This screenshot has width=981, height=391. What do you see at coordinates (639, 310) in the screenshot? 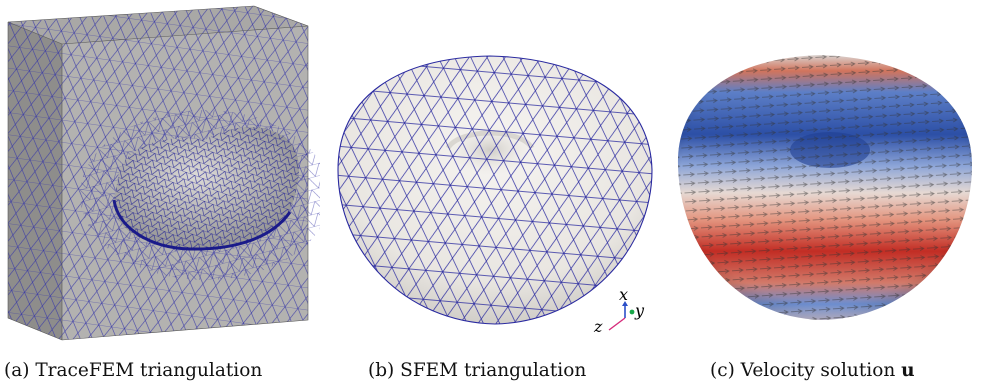
I see `y-axis-label: y` at bounding box center [639, 310].